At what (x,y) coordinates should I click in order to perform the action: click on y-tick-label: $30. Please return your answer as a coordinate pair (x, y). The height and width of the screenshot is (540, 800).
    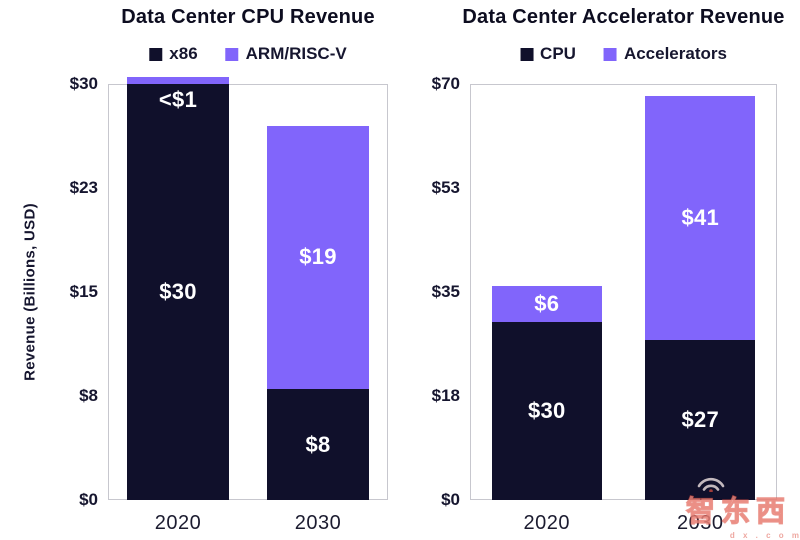
    Looking at the image, I should click on (83, 83).